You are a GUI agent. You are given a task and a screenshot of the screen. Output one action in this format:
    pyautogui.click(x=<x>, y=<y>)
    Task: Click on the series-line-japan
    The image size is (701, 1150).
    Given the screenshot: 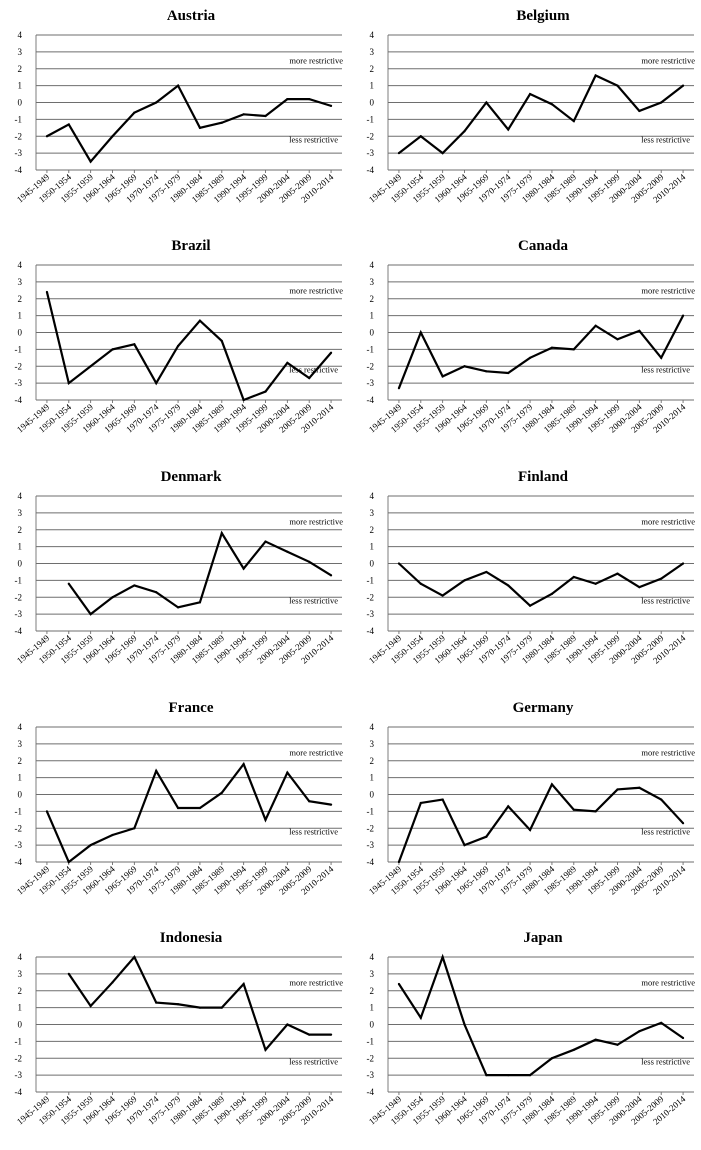 What is the action you would take?
    pyautogui.click(x=541, y=1015)
    